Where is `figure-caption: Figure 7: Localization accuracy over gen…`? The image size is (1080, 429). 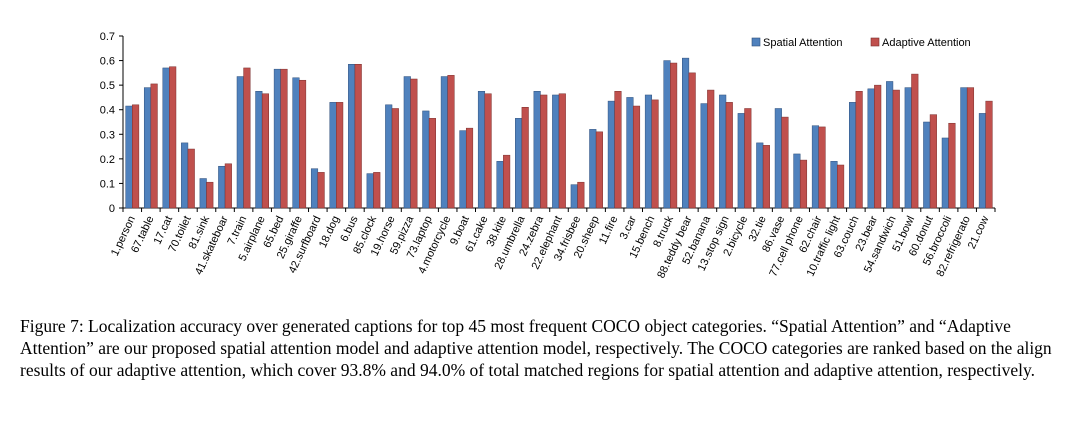 figure-caption: Figure 7: Localization accuracy over gen… is located at coordinates (536, 348).